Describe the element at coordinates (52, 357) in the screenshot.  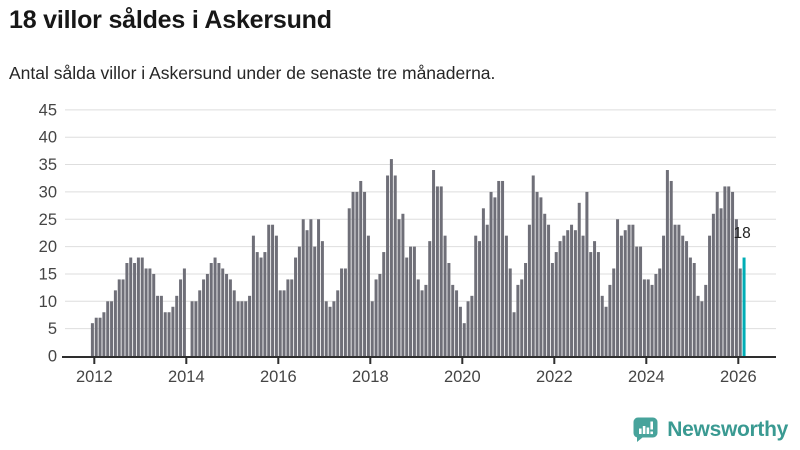
I see `y-axis-tick-label: 0` at that location.